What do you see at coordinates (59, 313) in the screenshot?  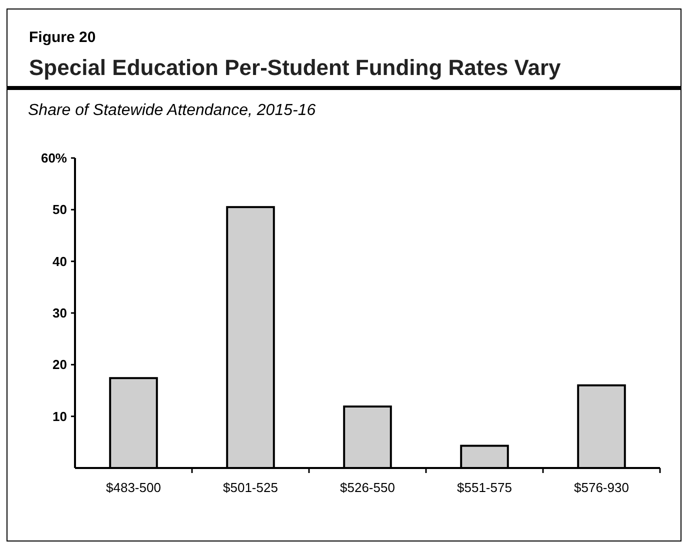 I see `y-tick-label: 30` at bounding box center [59, 313].